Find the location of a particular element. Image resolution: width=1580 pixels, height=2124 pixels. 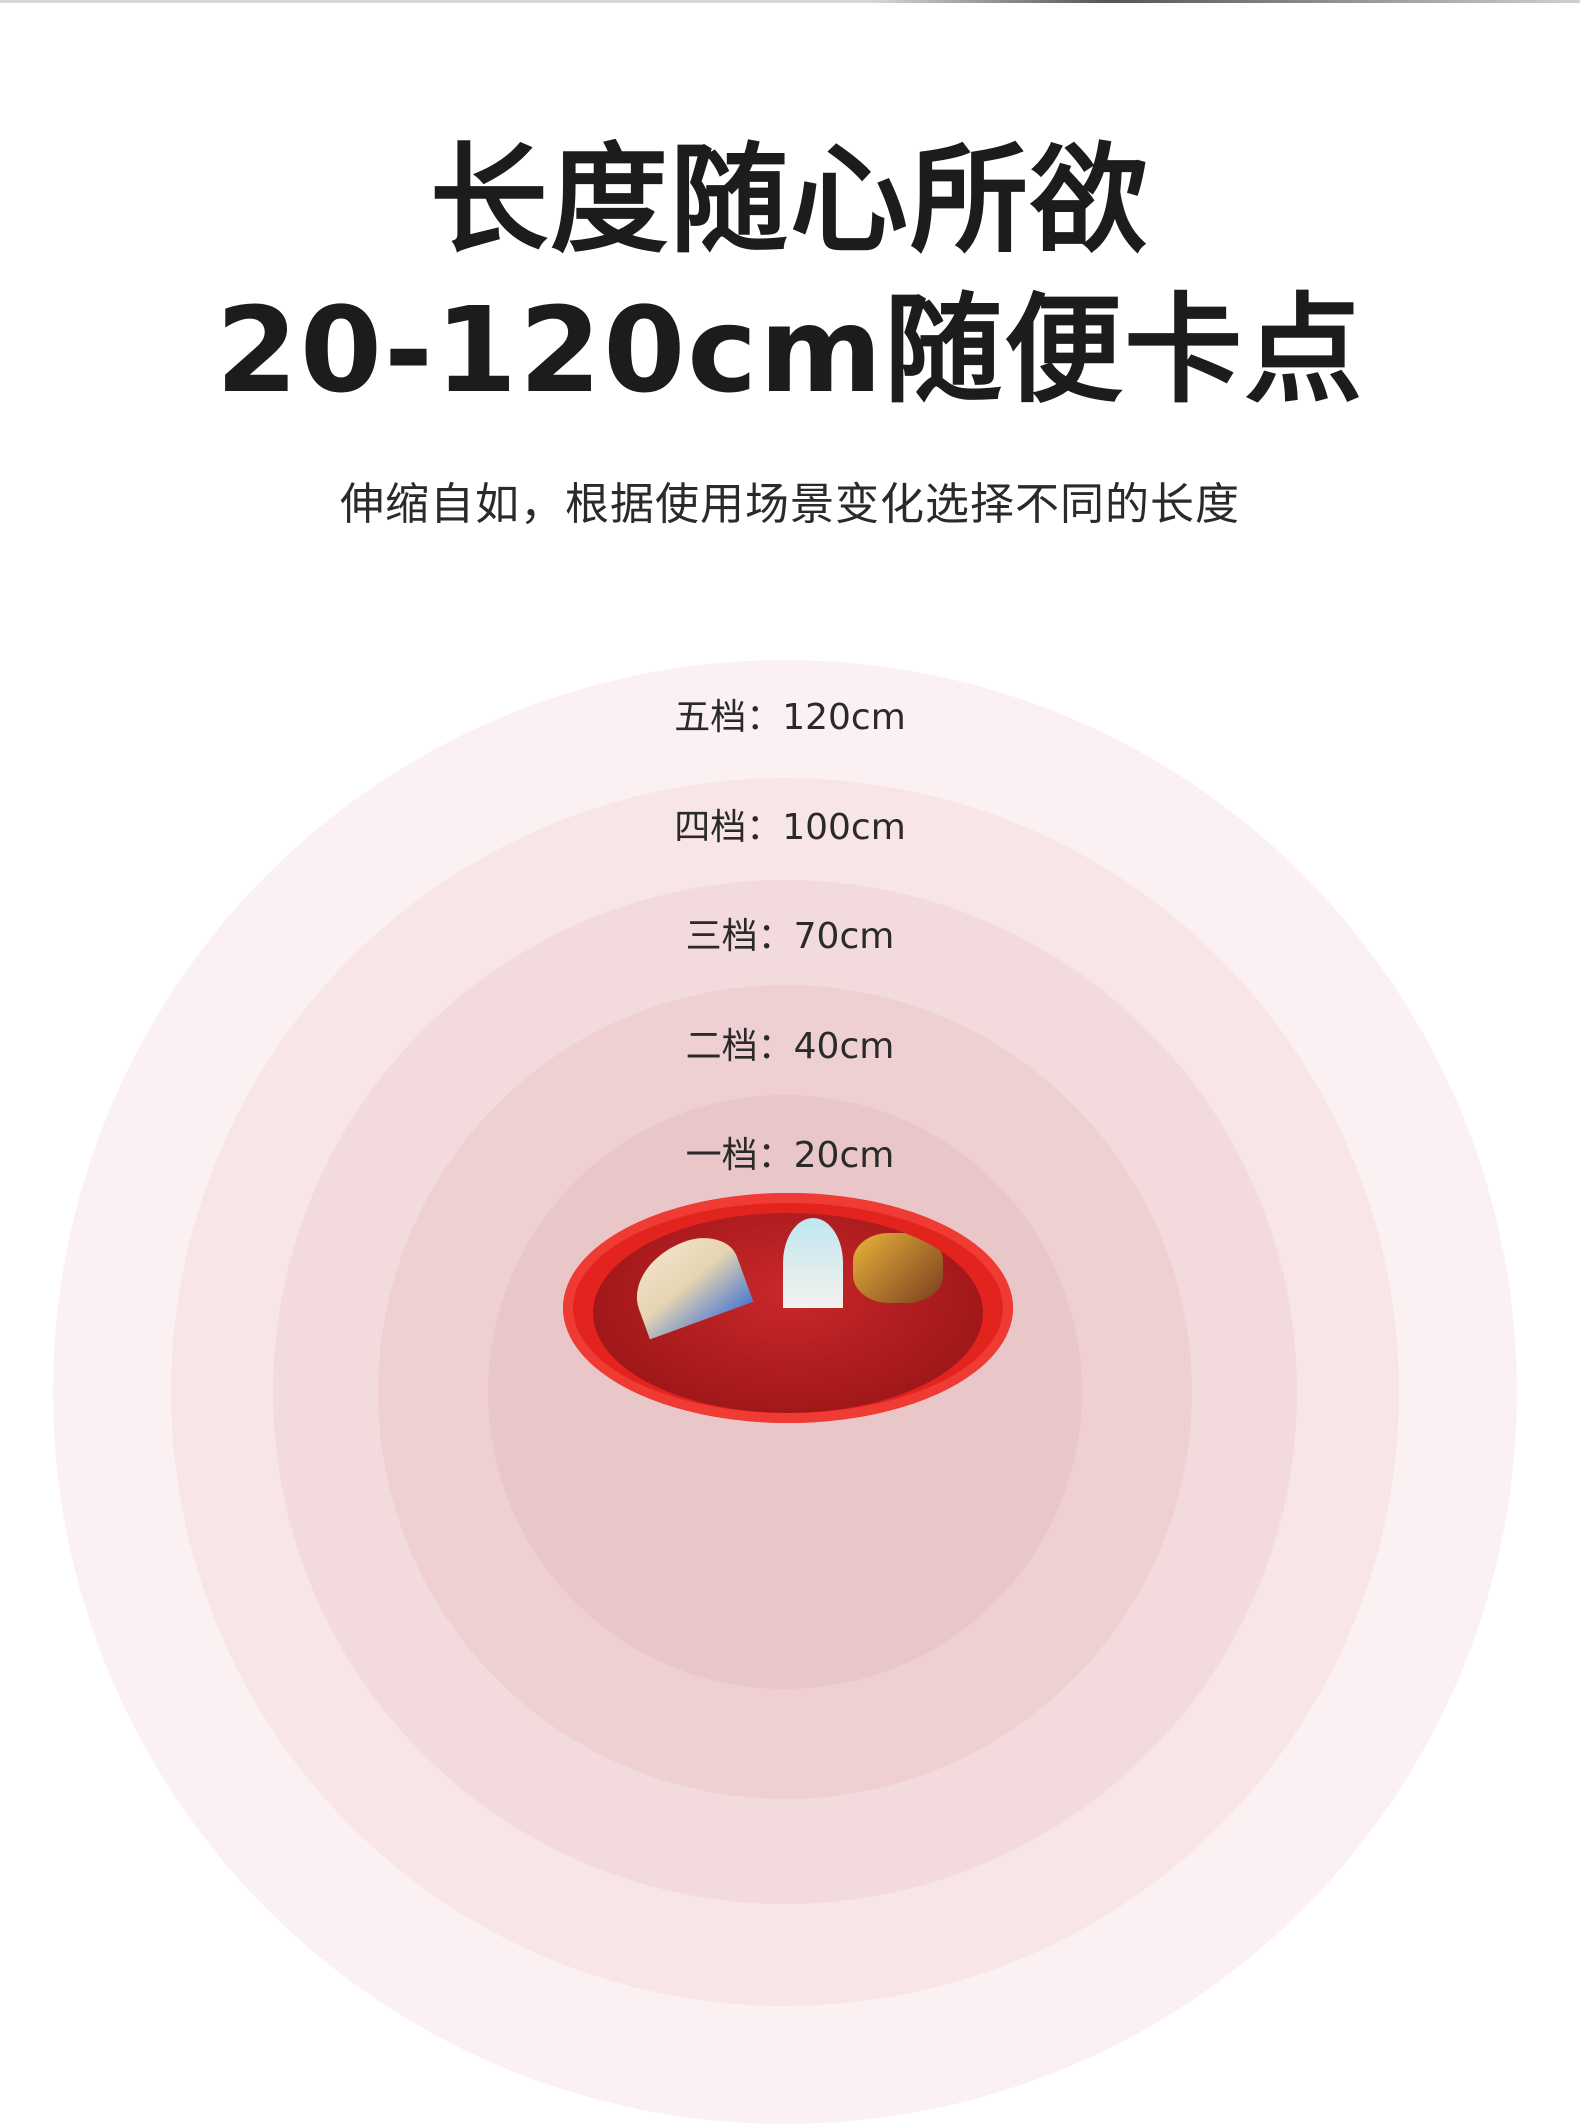

level-3-label: 三档：70cm is located at coordinates (790, 936).